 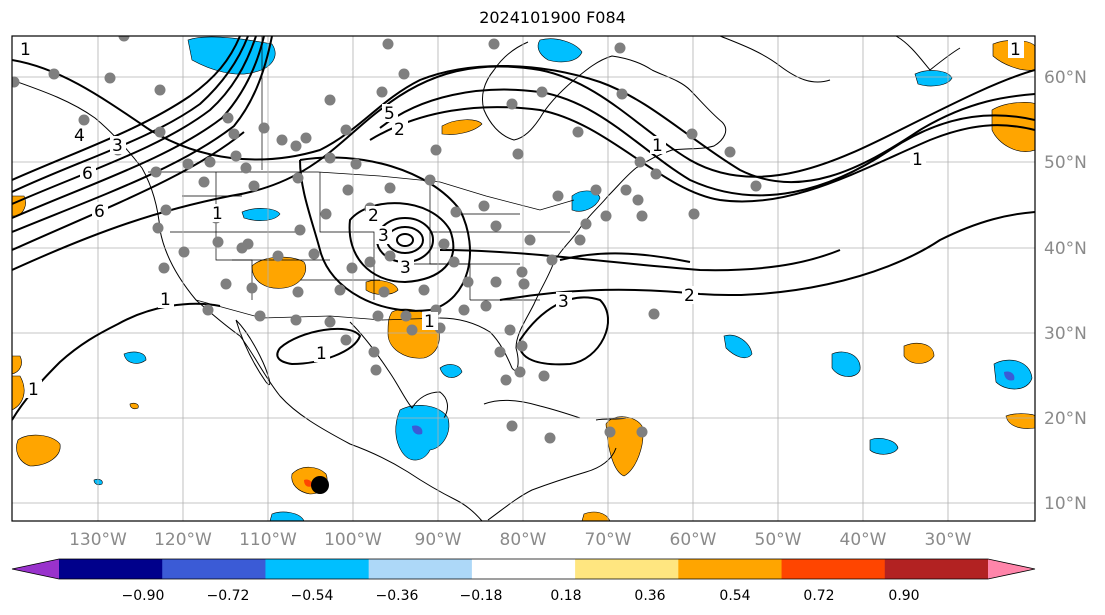 I want to click on storm-center-marker, so click(x=320, y=485).